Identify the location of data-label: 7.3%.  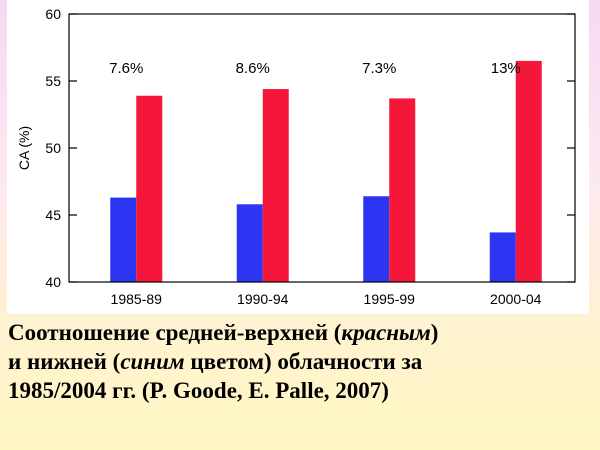
(379, 68).